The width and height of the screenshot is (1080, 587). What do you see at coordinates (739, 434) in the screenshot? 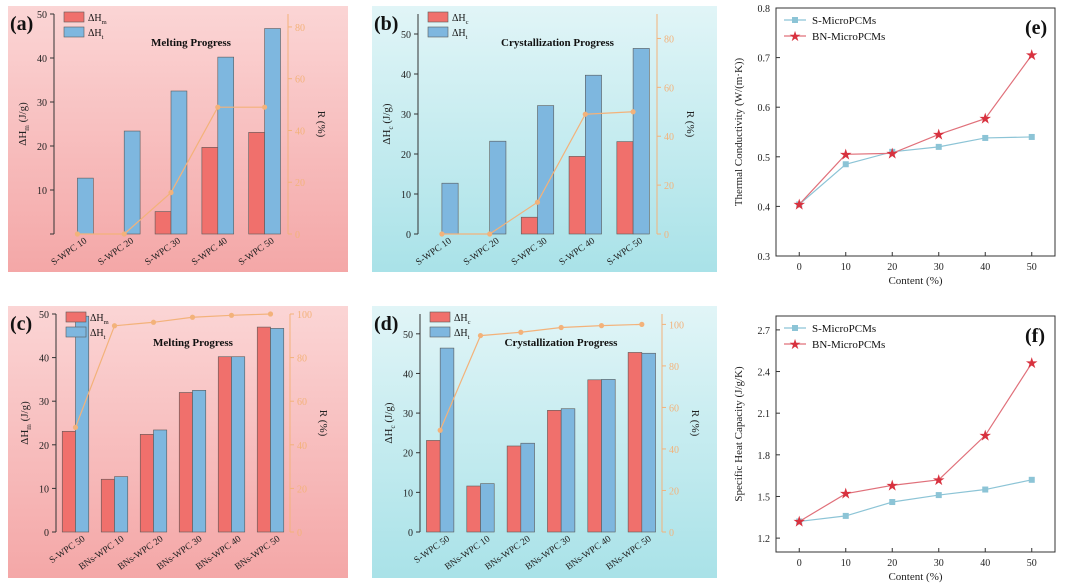
I see `y-axis-title: Specific Heat Capacity (J/g/K)` at bounding box center [739, 434].